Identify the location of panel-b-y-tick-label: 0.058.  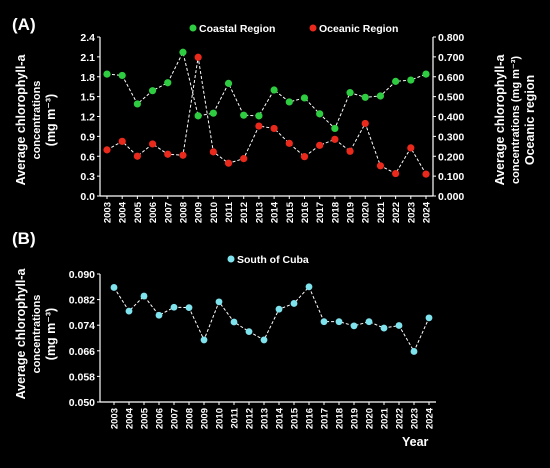
(82, 377).